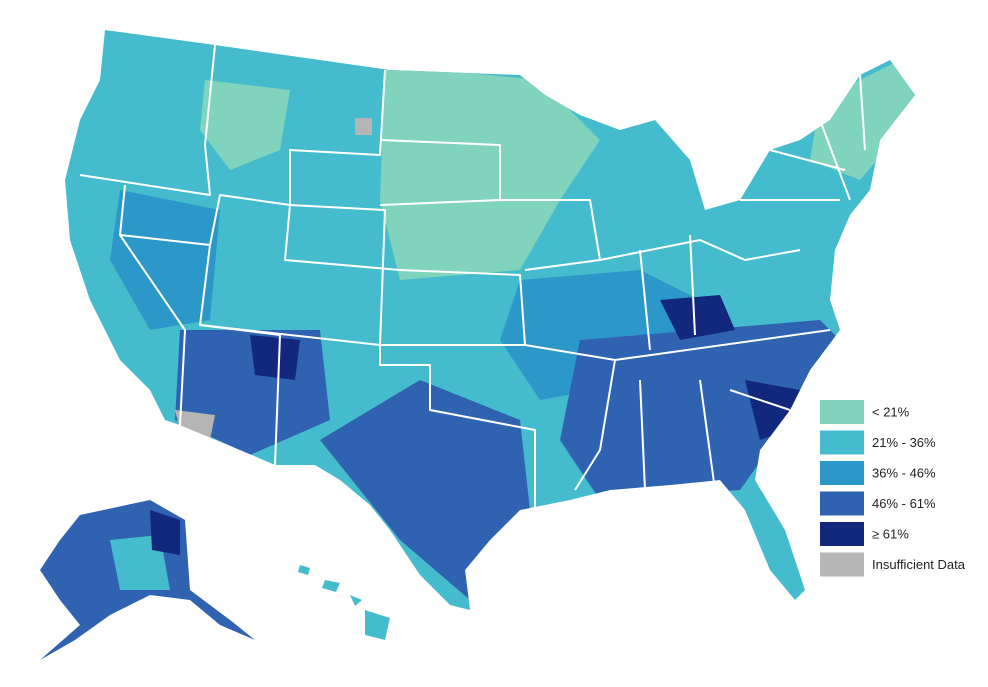 The image size is (988, 687). I want to click on region-mid, so click(165, 260).